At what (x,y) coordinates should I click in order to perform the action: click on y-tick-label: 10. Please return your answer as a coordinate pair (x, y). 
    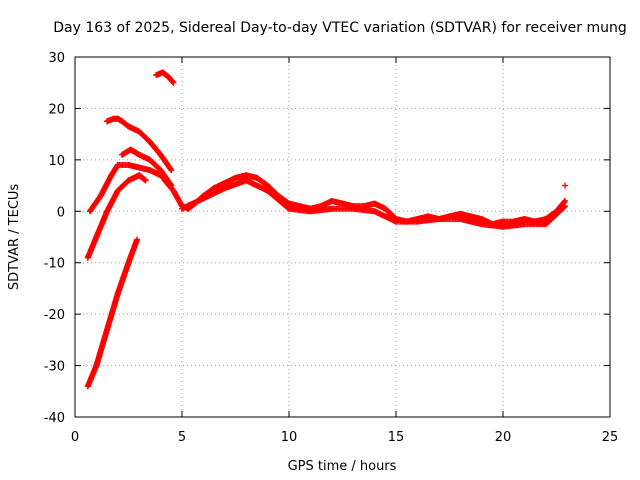
    Looking at the image, I should click on (56, 161).